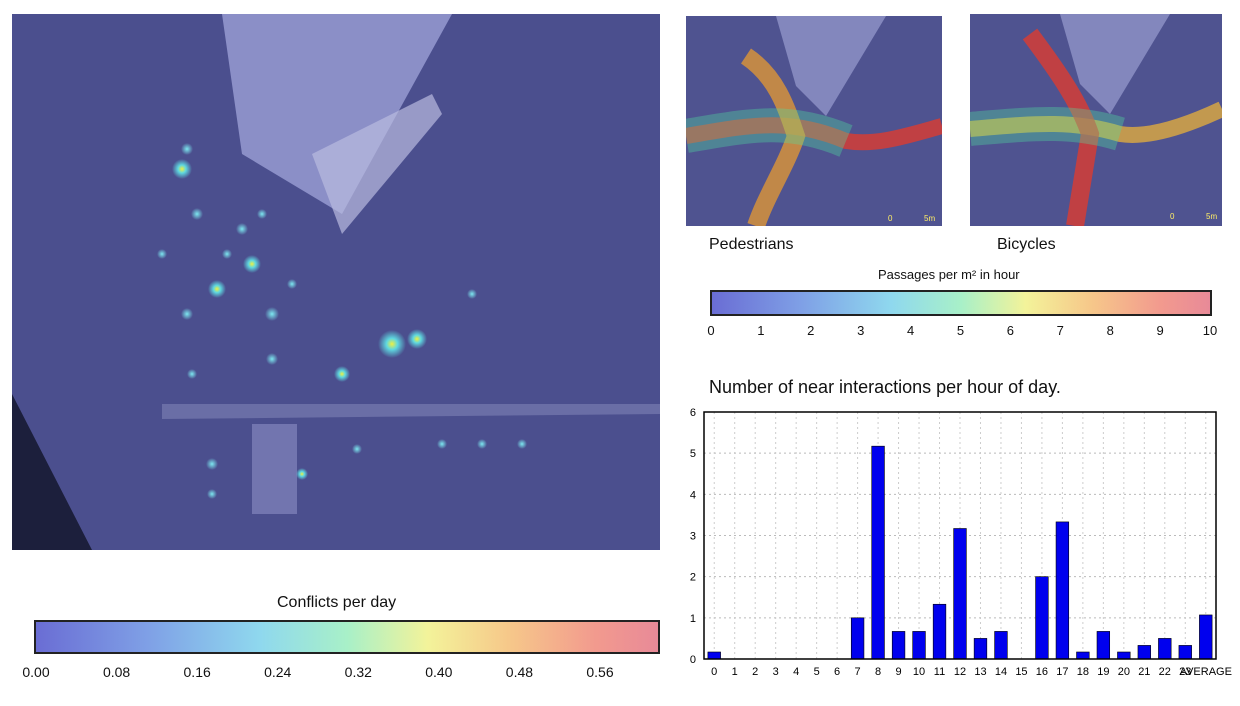 The width and height of the screenshot is (1240, 706). I want to click on passages-tick-8: 8, so click(1110, 330).